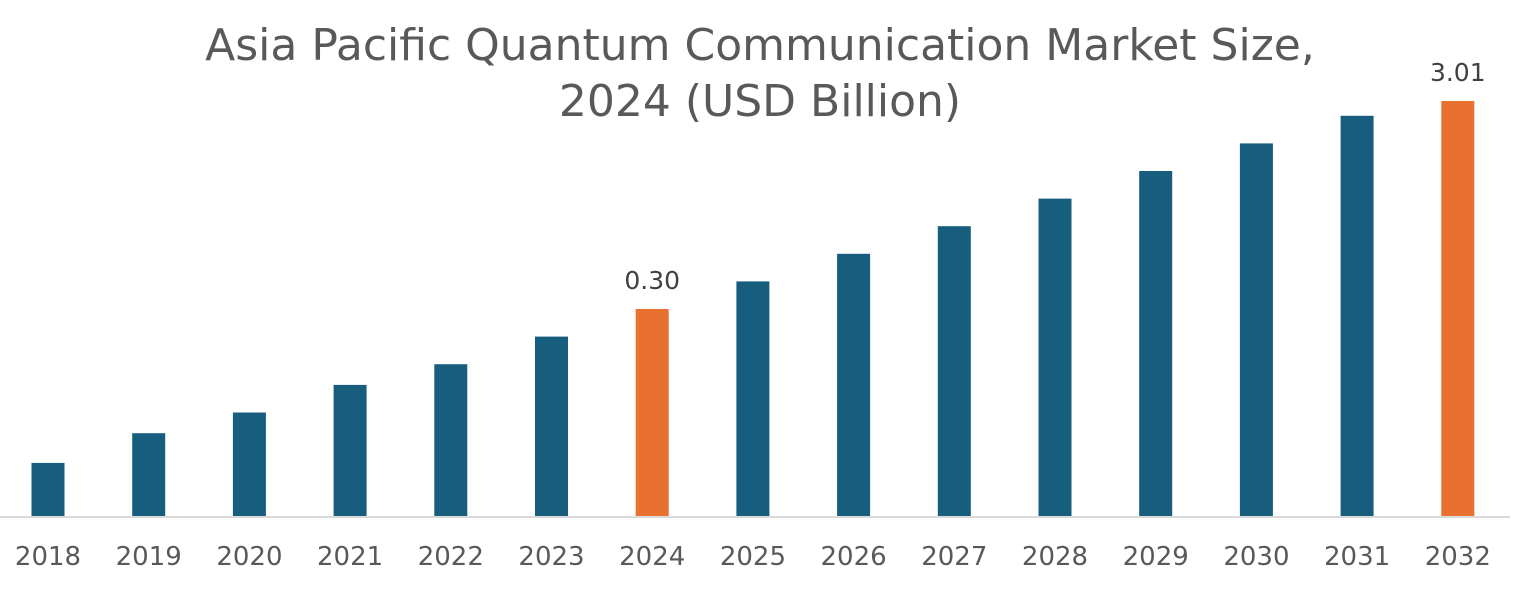 The image size is (1539, 600). What do you see at coordinates (451, 440) in the screenshot?
I see `bar-2022` at bounding box center [451, 440].